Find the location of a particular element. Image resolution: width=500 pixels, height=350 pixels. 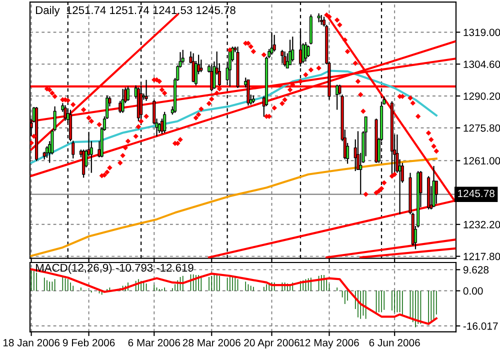

chart-title: Daily 1251.74 1251.74 1241.53 1245.78 is located at coordinates (136, 11).